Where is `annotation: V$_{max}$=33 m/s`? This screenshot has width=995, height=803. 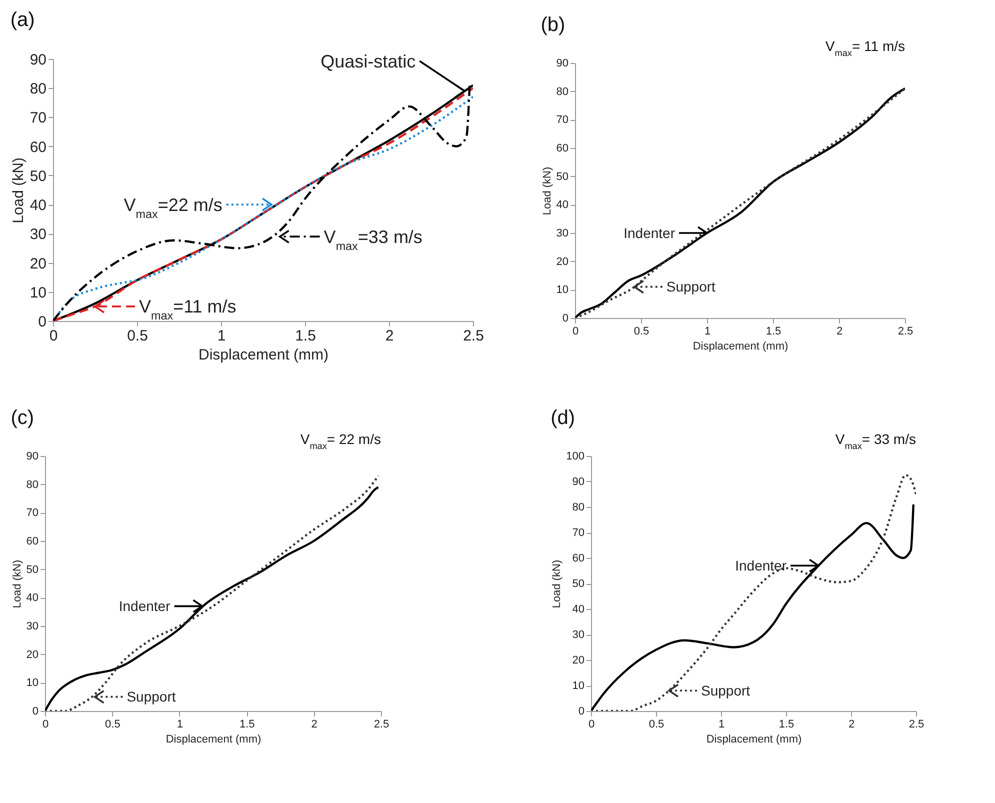
annotation: V$_{max}$=33 m/s is located at coordinates (373, 239).